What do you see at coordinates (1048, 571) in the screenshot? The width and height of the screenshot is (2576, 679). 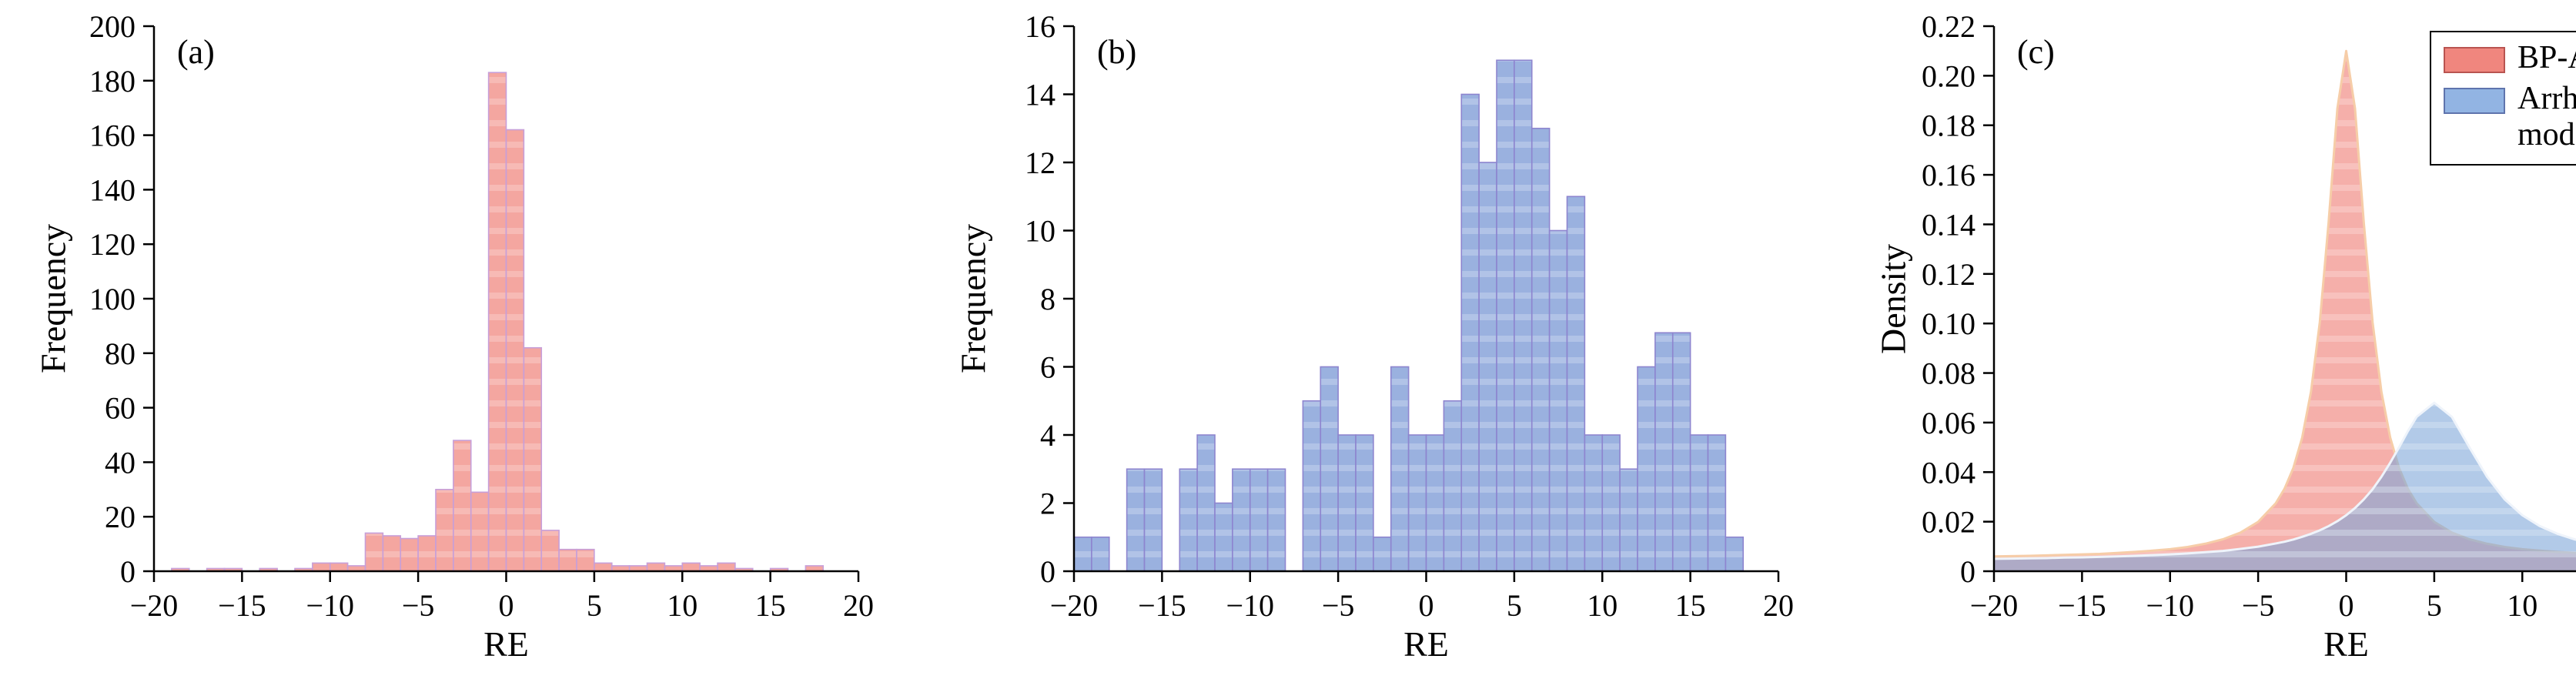 I see `y-tick-label: 0` at bounding box center [1048, 571].